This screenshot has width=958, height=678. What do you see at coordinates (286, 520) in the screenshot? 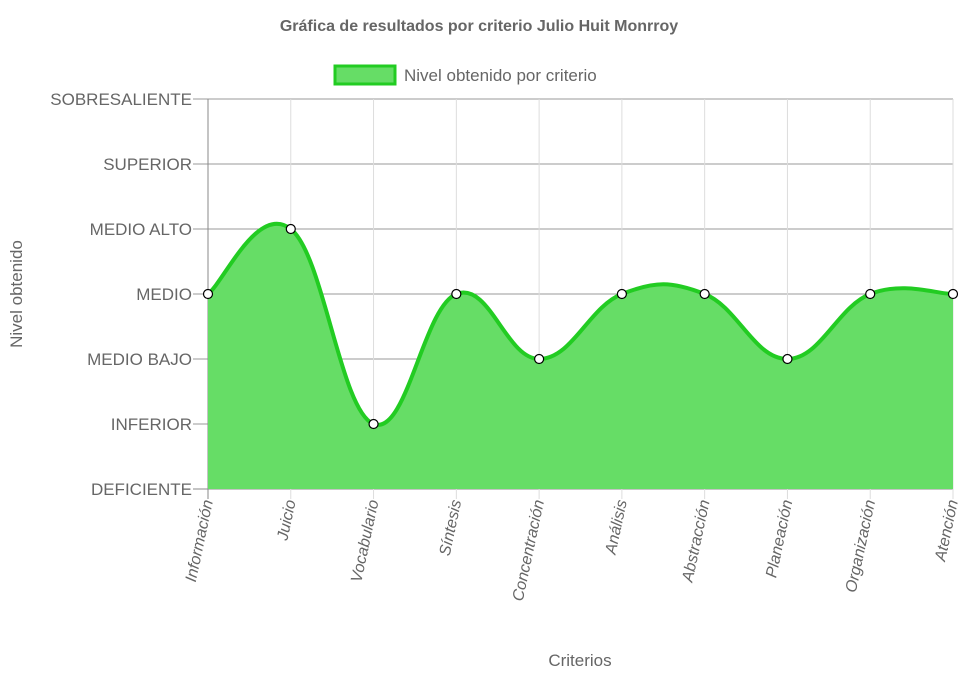
I see `x-tick-label: Juicio` at bounding box center [286, 520].